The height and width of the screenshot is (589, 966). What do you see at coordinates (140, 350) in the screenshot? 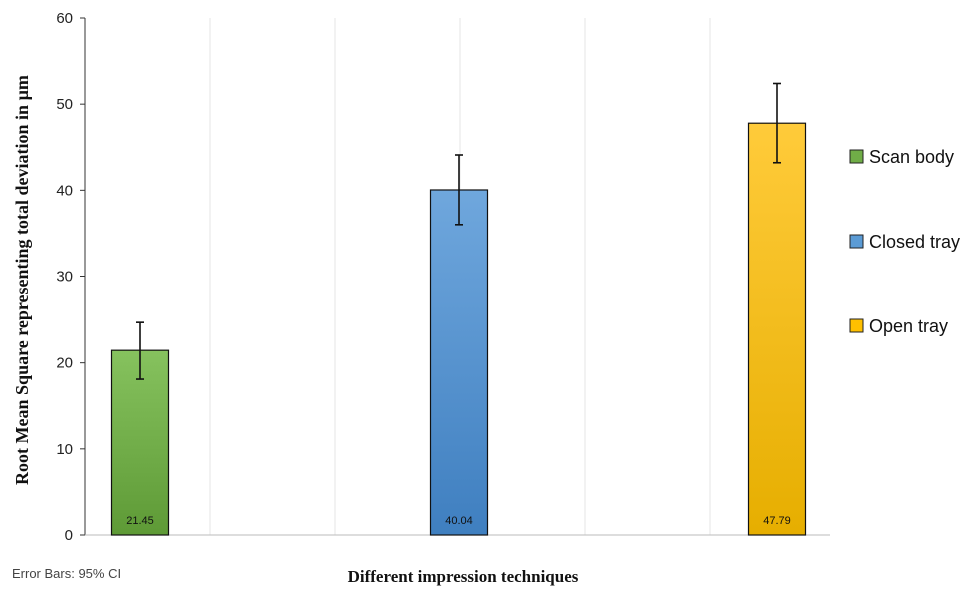
I see `error-bar-scan-body` at bounding box center [140, 350].